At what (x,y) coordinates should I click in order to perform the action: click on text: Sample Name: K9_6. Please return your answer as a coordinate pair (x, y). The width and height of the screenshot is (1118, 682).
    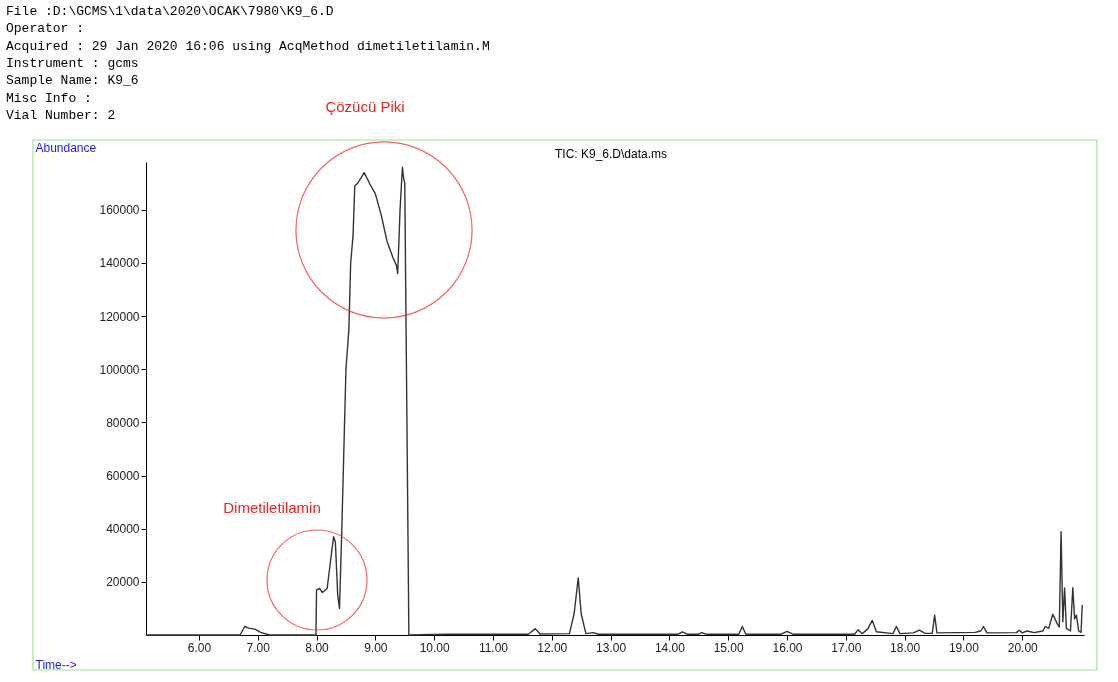
    Looking at the image, I should click on (72, 81).